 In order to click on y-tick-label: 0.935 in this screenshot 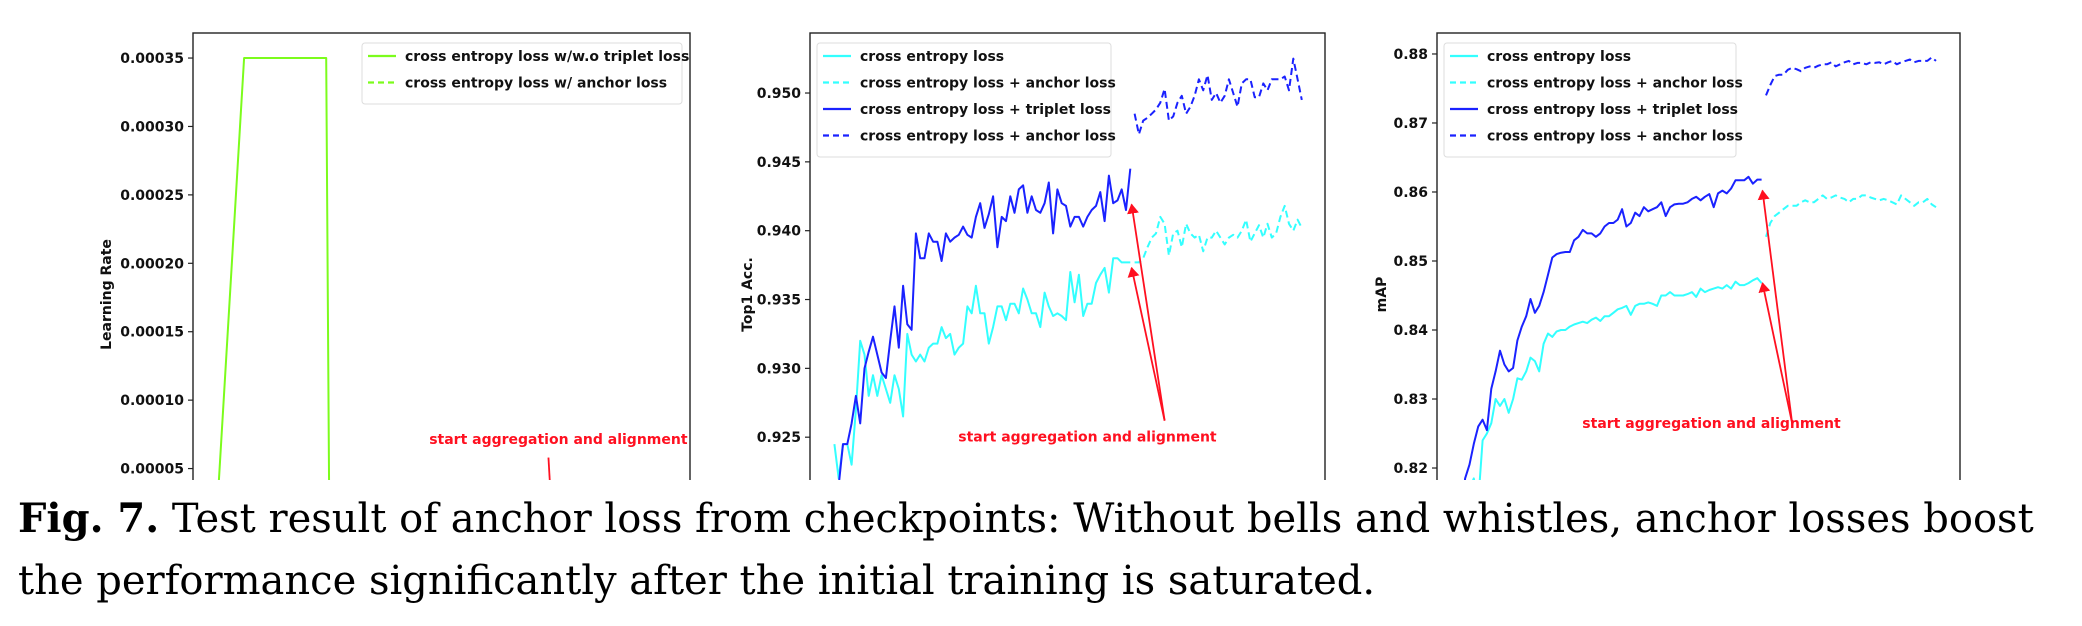, I will do `click(779, 301)`.